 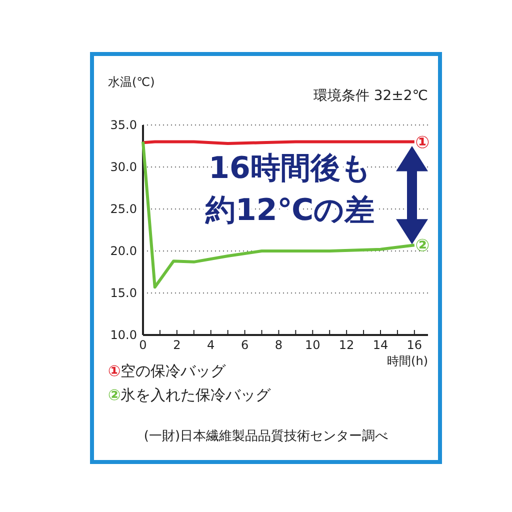 What do you see at coordinates (123, 251) in the screenshot?
I see `y-tick-label: 20.0` at bounding box center [123, 251].